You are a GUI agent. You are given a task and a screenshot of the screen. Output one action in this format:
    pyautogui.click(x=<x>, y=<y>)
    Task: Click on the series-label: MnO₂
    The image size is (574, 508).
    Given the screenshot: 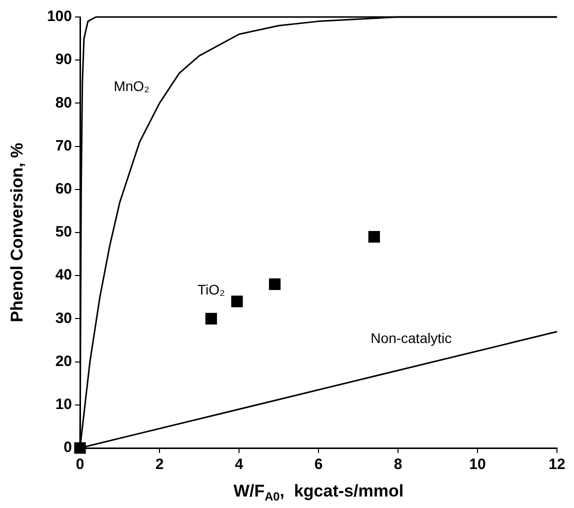 What is the action you would take?
    pyautogui.click(x=132, y=86)
    